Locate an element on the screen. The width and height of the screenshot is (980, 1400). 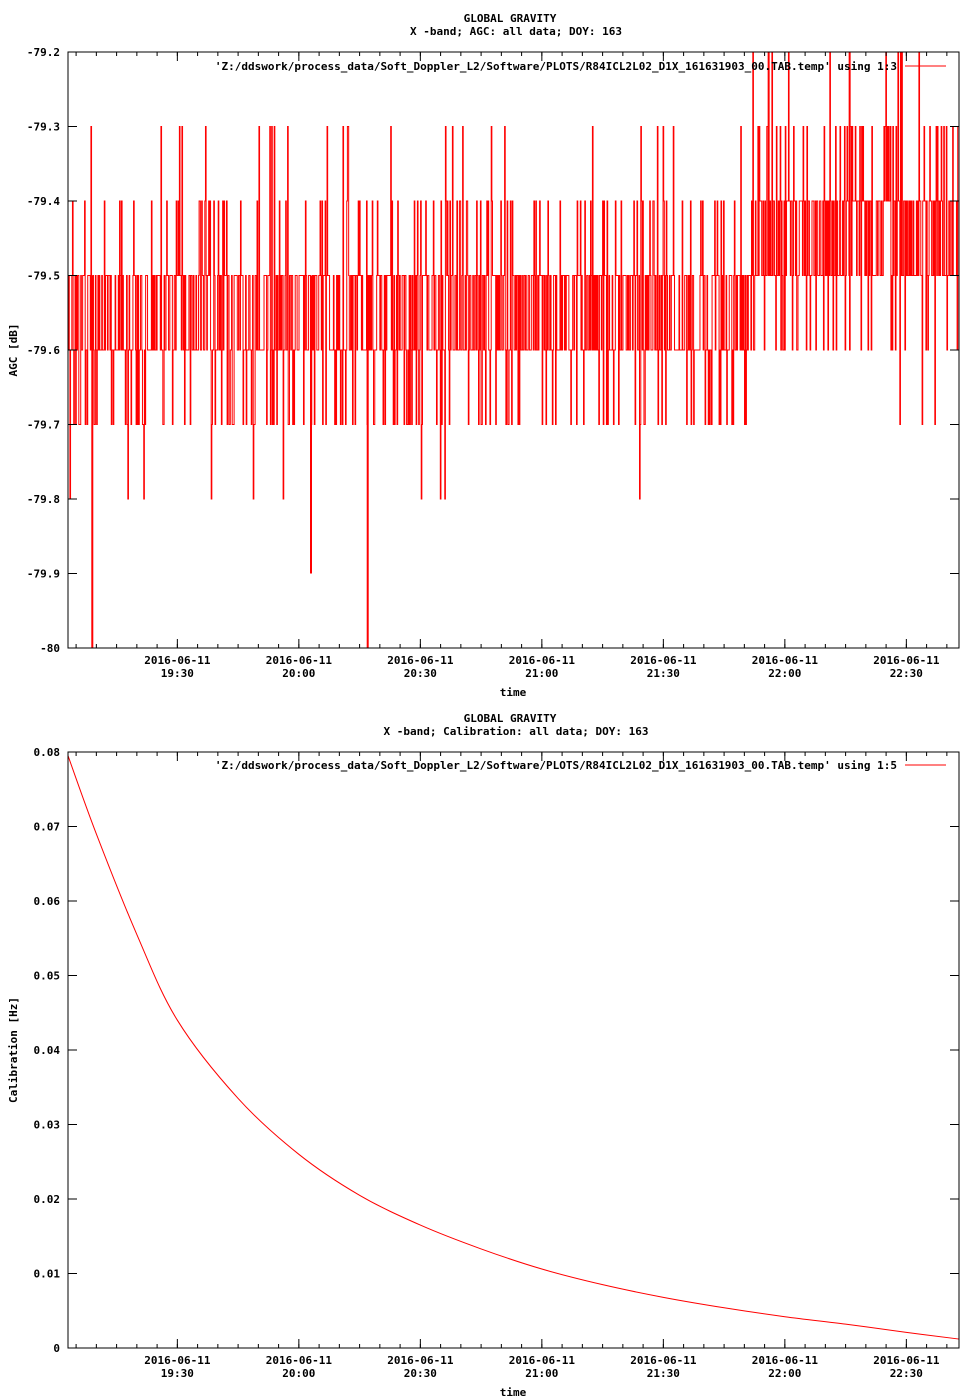
agc-y-axis-label: AGC [dB] is located at coordinates (13, 350).